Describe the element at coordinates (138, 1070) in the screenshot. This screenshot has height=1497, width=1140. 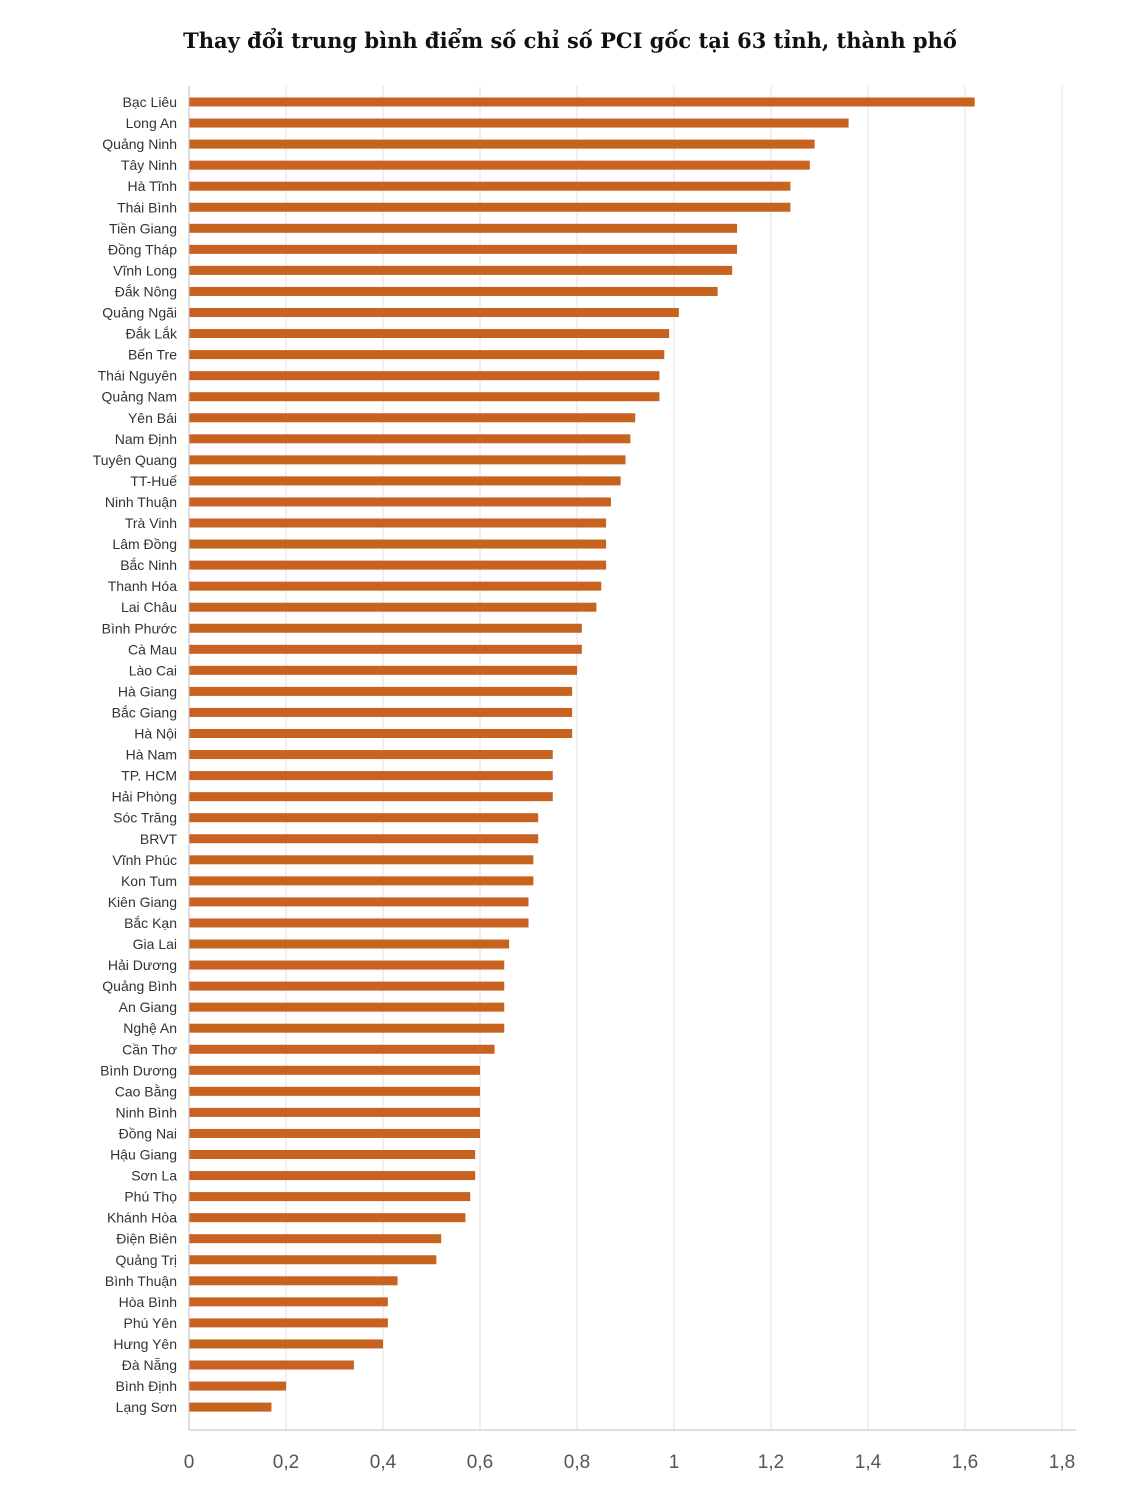
I see `category-label: Bình Dương` at that location.